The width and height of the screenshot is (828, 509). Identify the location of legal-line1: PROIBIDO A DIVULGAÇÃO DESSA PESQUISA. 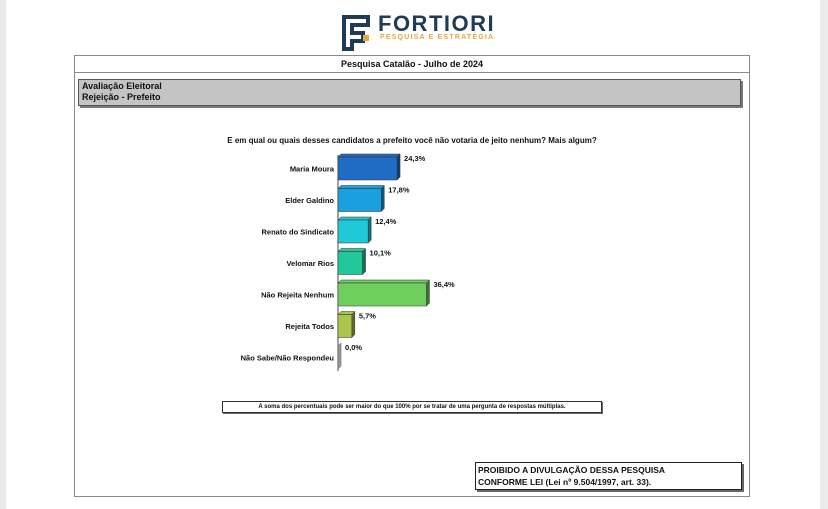
(572, 470).